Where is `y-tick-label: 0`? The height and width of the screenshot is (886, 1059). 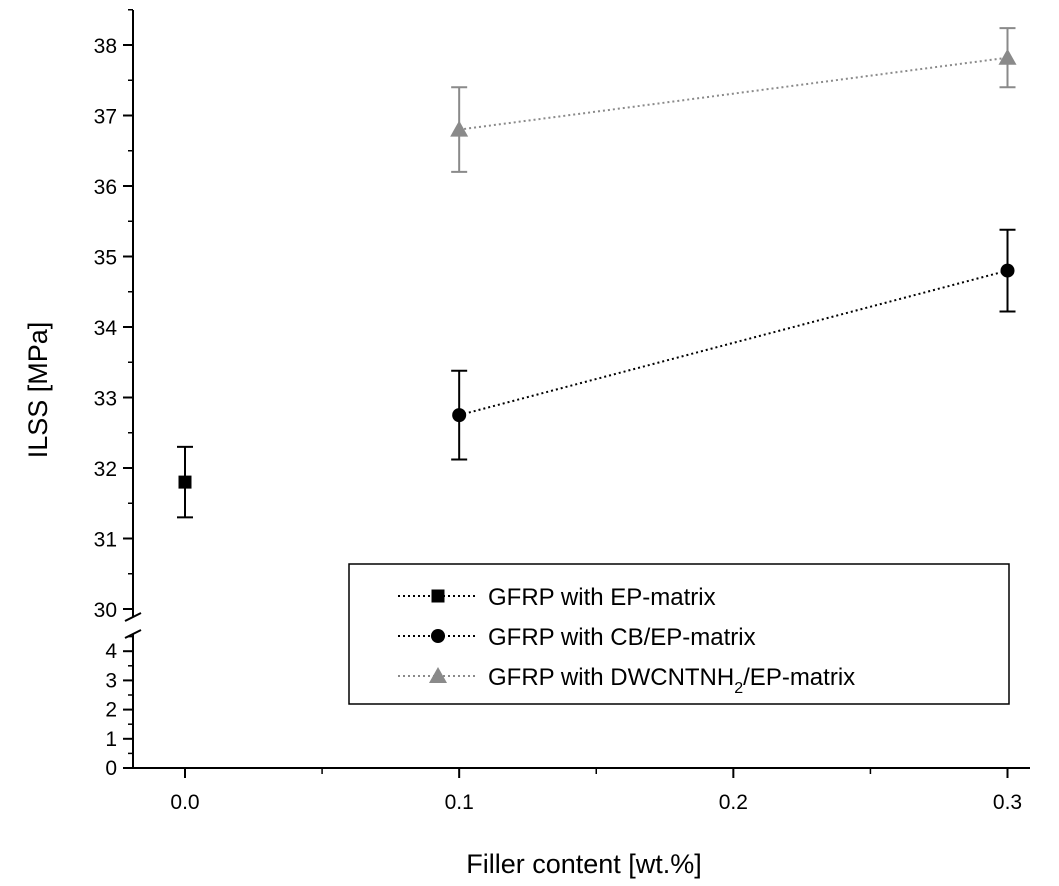 y-tick-label: 0 is located at coordinates (111, 768).